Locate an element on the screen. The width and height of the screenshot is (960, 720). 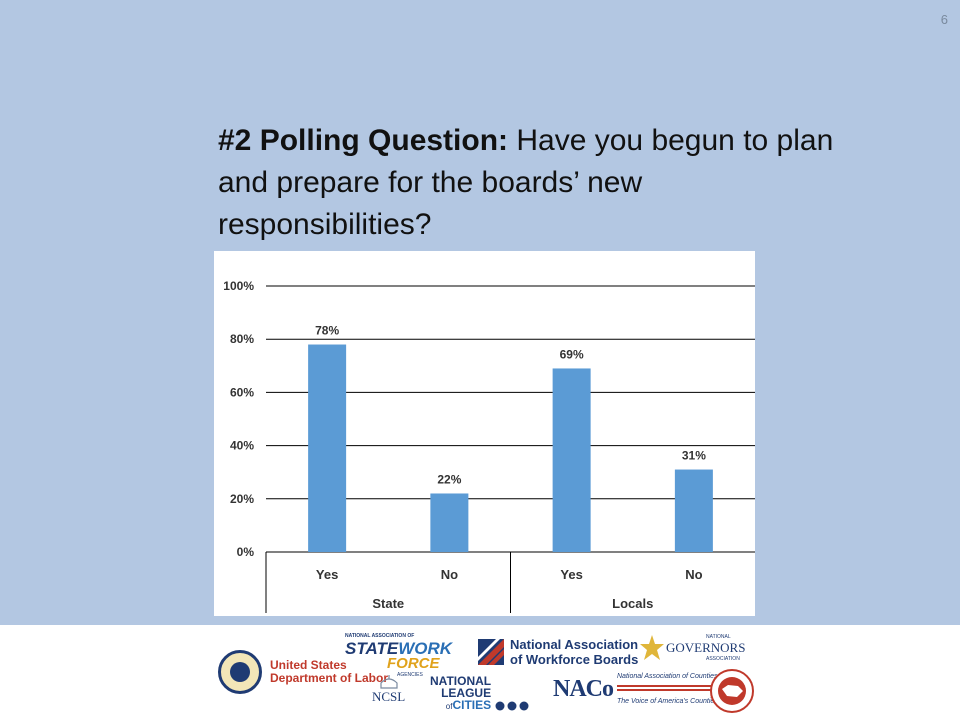
question-lead: #2 Polling Question: is located at coordinates (363, 140).